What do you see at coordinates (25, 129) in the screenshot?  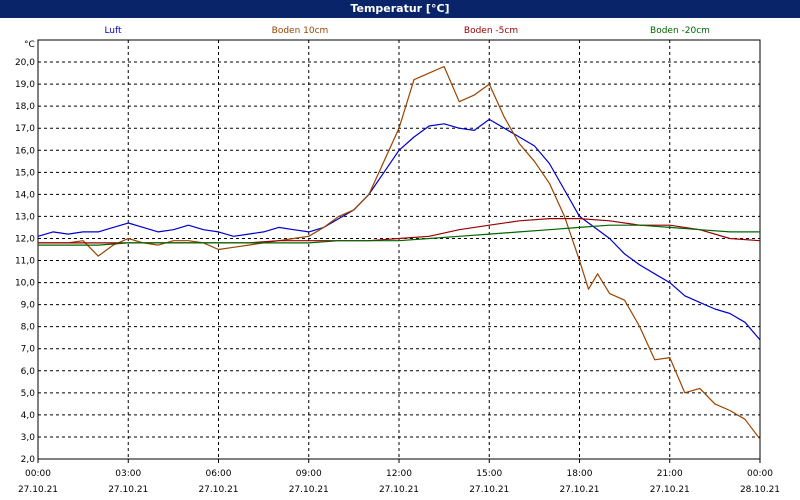 I see `y-tick-label: 17,0` at bounding box center [25, 129].